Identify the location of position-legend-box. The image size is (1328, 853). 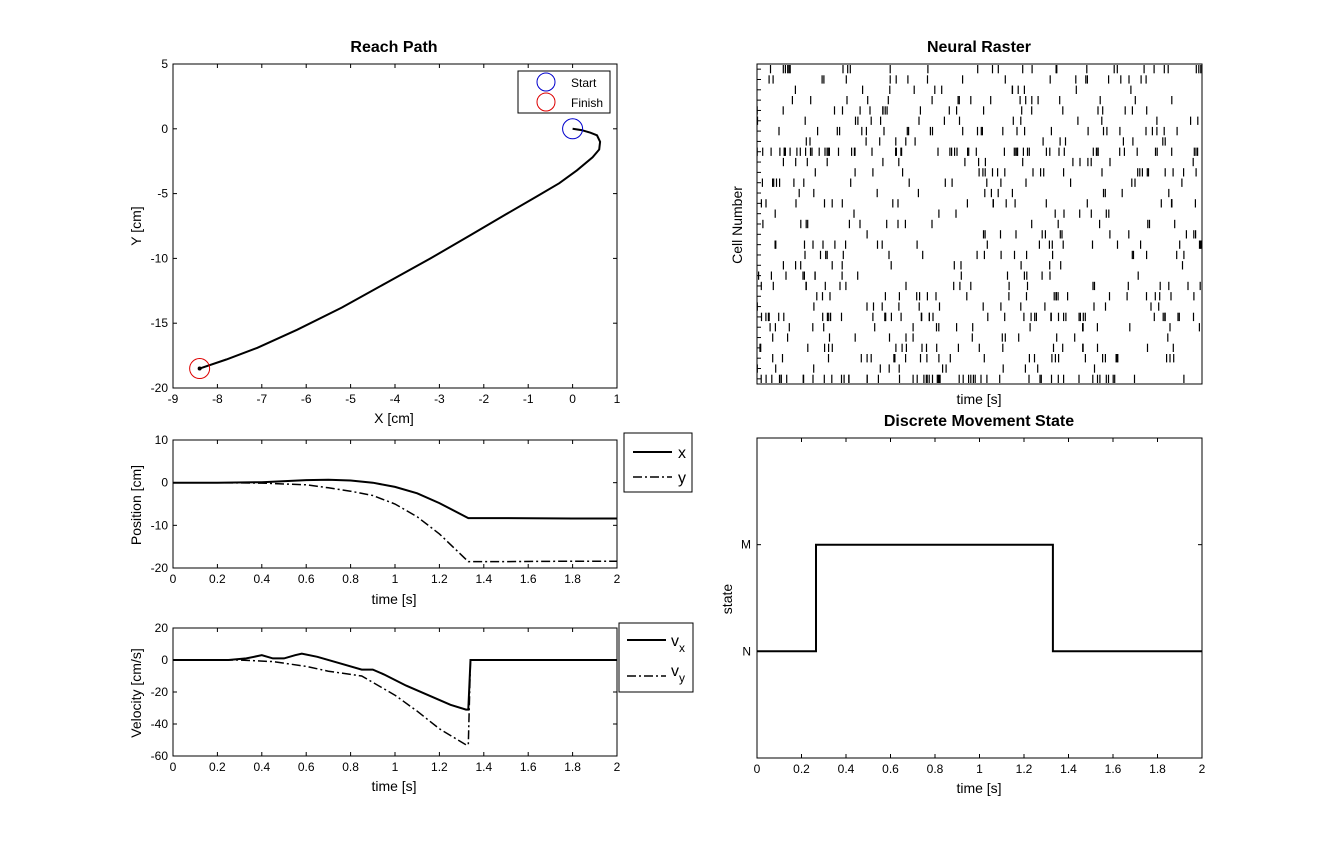
(658, 462).